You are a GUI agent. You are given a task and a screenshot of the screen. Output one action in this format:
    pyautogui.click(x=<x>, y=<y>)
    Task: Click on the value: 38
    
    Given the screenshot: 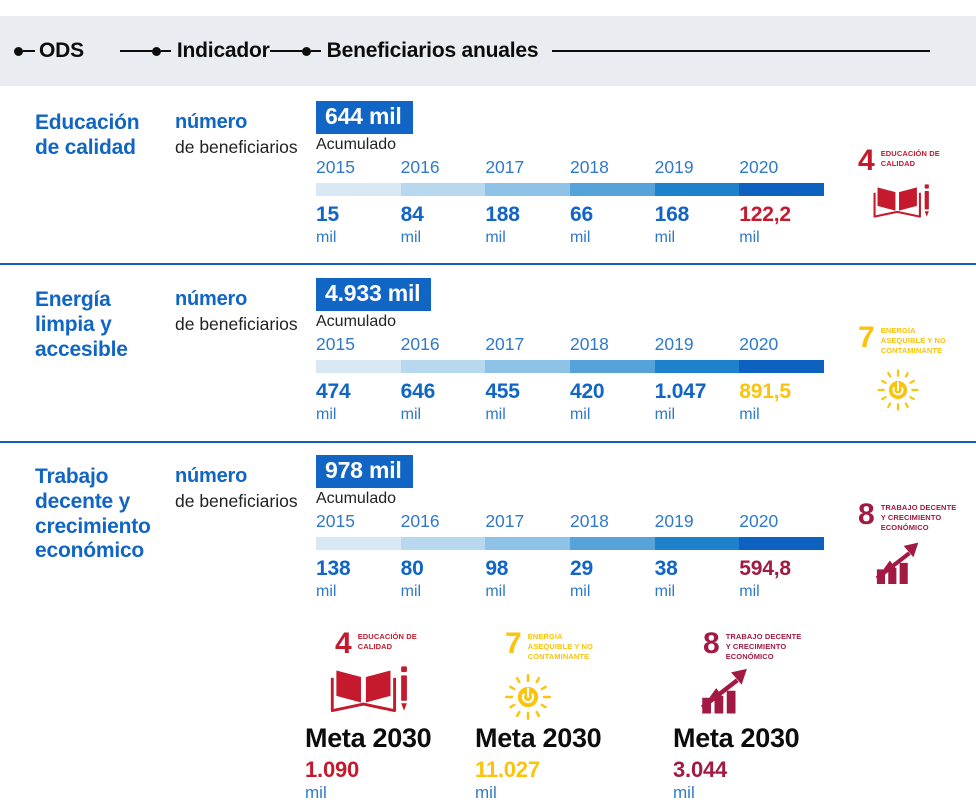 What is the action you would take?
    pyautogui.click(x=666, y=568)
    